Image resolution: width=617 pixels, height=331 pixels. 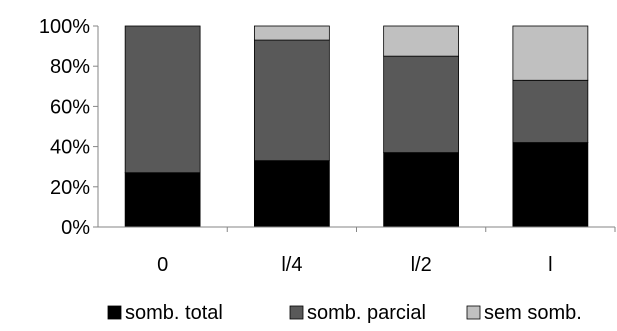 I want to click on legend-label: somb. total, so click(x=174, y=313).